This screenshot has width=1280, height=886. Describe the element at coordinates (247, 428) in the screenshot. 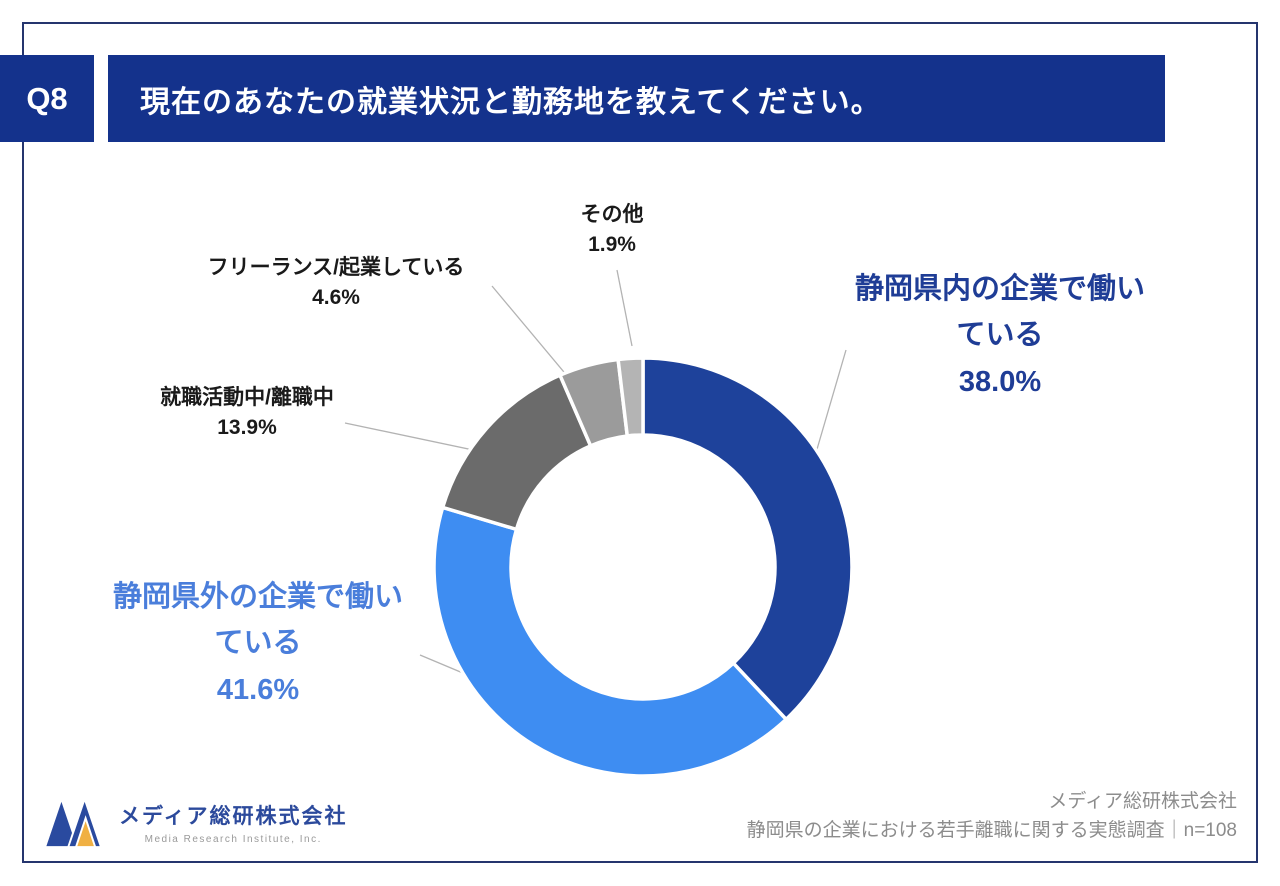

I see `segment-percent: 13.9%` at that location.